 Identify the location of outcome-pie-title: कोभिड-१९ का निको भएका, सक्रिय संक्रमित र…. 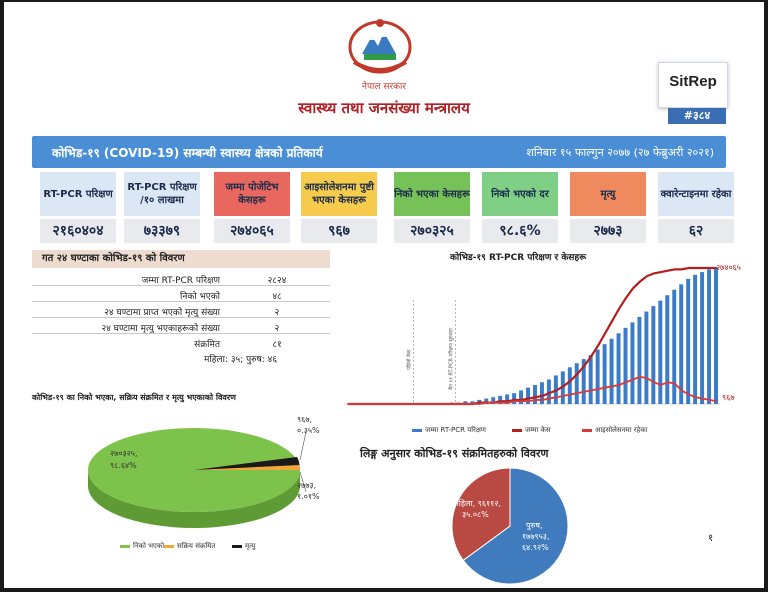
(134, 397).